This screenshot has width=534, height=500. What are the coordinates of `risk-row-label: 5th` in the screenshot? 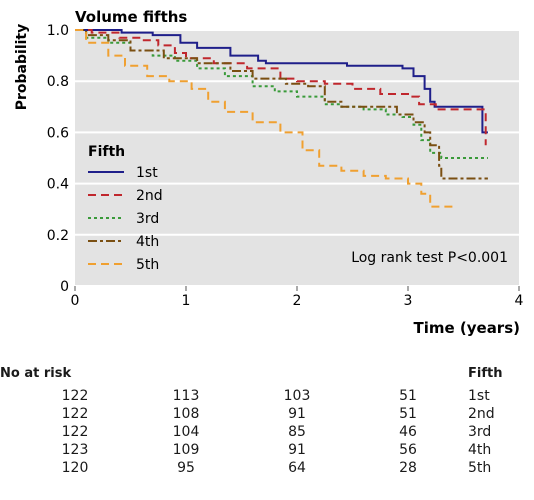 It's located at (480, 468).